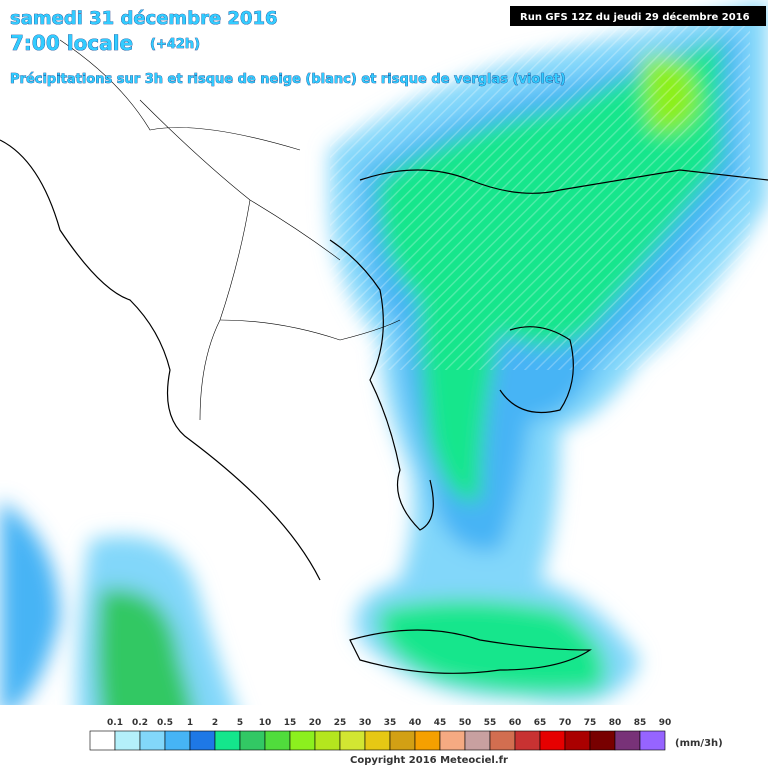 The image size is (768, 768). Describe the element at coordinates (215, 723) in the screenshot. I see `legend-label: 2` at that location.